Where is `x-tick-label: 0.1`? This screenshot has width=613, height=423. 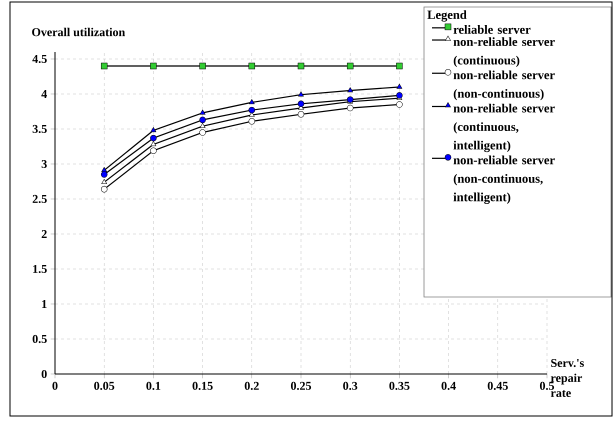
x-tick-label: 0.1 is located at coordinates (153, 386).